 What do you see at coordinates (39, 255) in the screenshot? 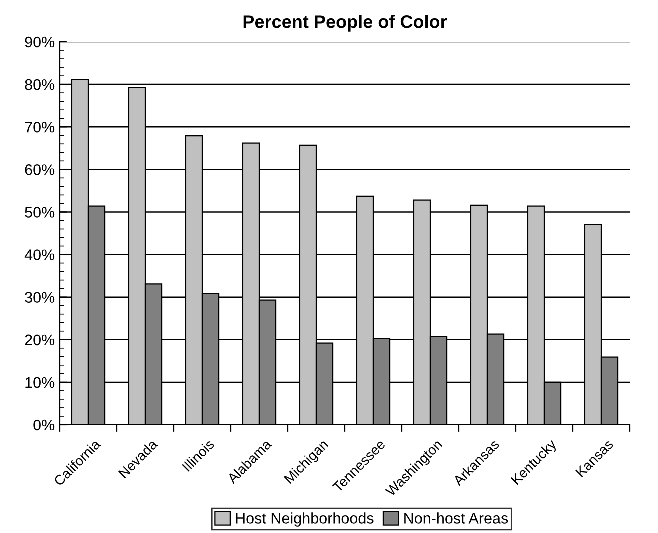
I see `y-tick-label: 40%` at bounding box center [39, 255].